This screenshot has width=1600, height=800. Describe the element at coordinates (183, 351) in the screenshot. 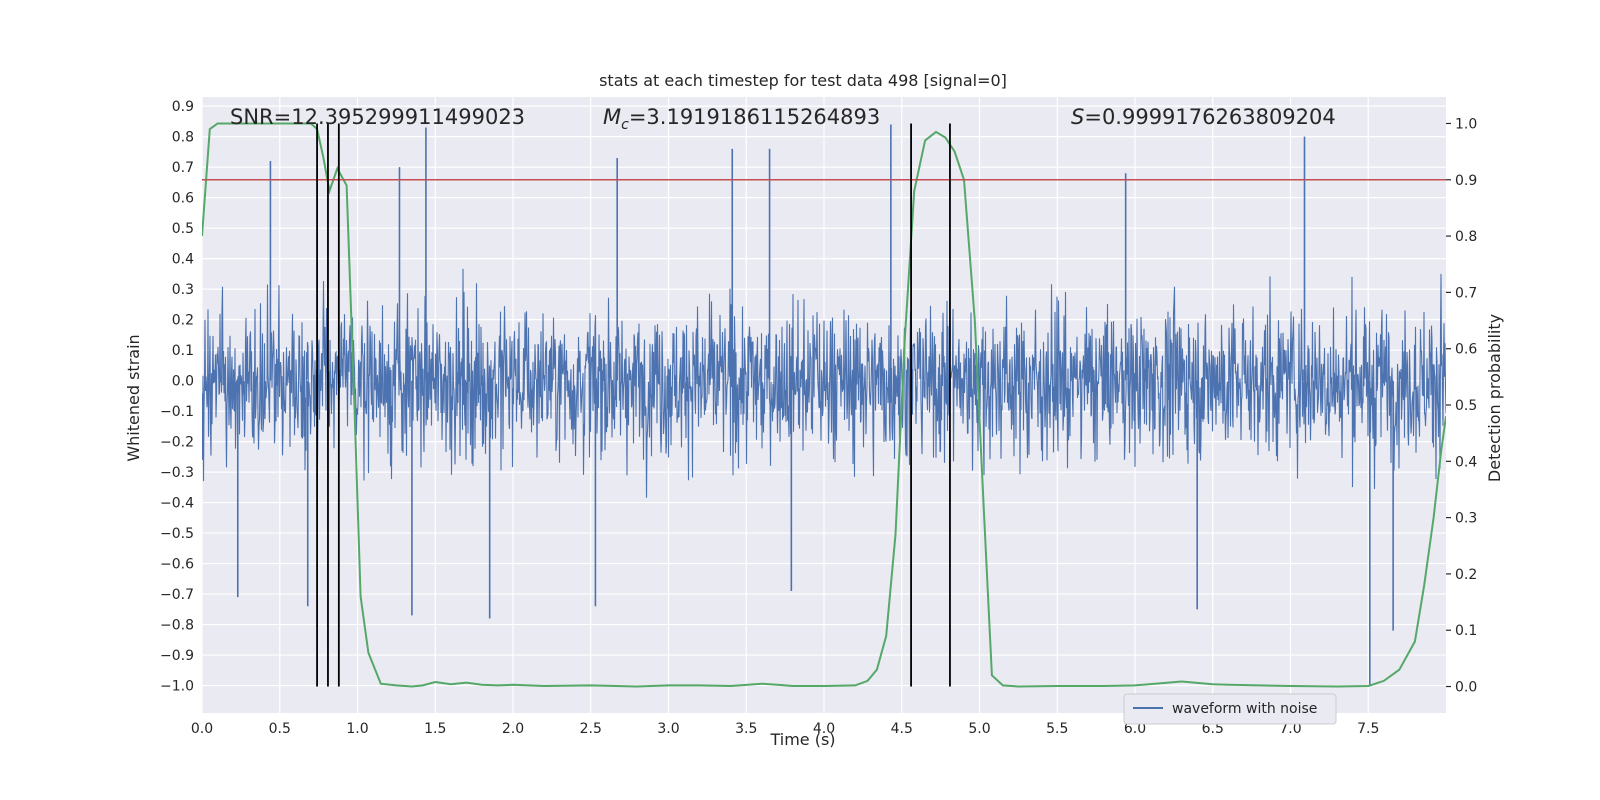

I see `y-left-tick-label: 0.1` at that location.